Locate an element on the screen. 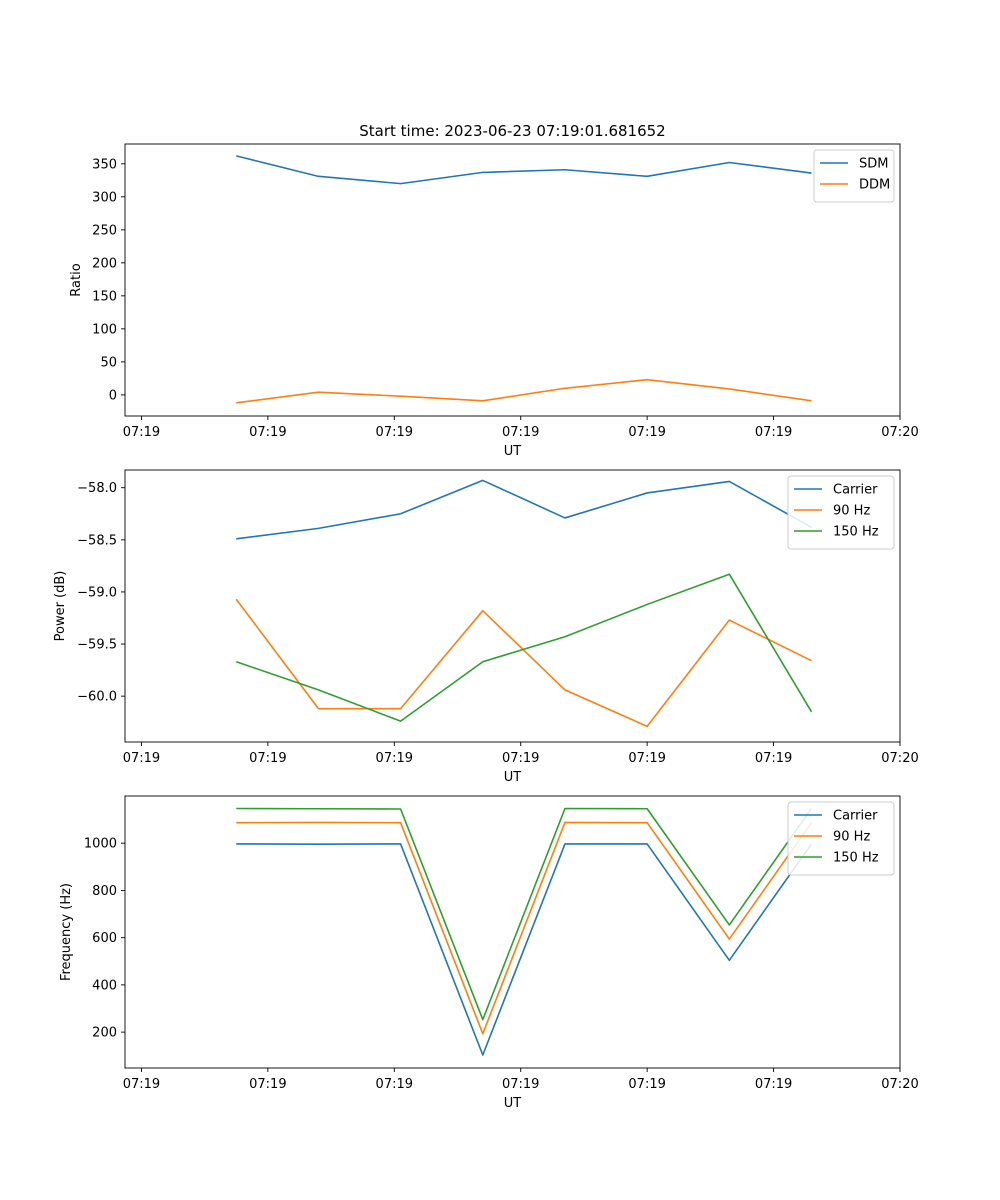 The image size is (1000, 1200). y-tick-label: −58.5 is located at coordinates (97, 540).